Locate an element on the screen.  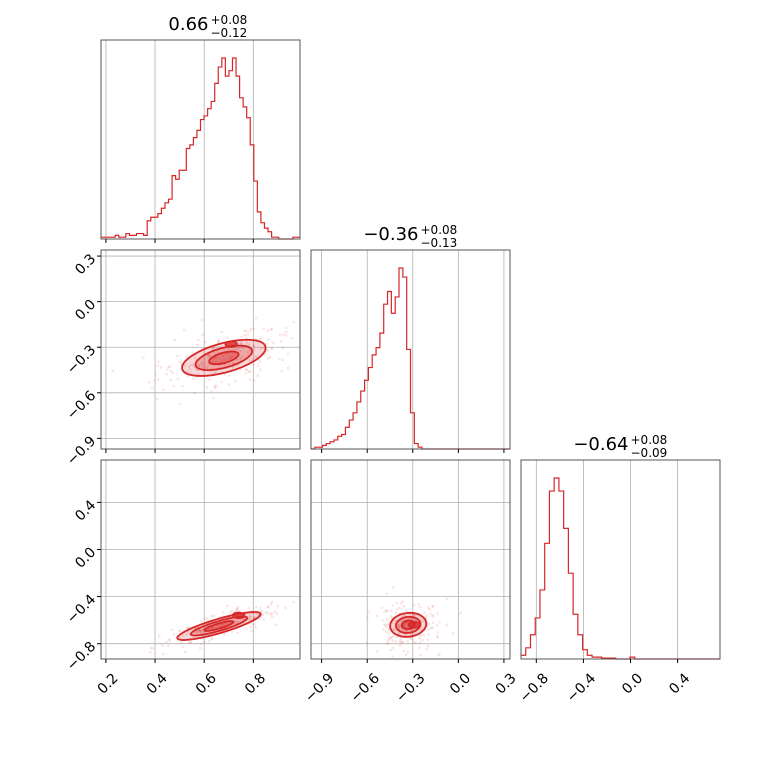
histogram-1-line is located at coordinates (410, 358).